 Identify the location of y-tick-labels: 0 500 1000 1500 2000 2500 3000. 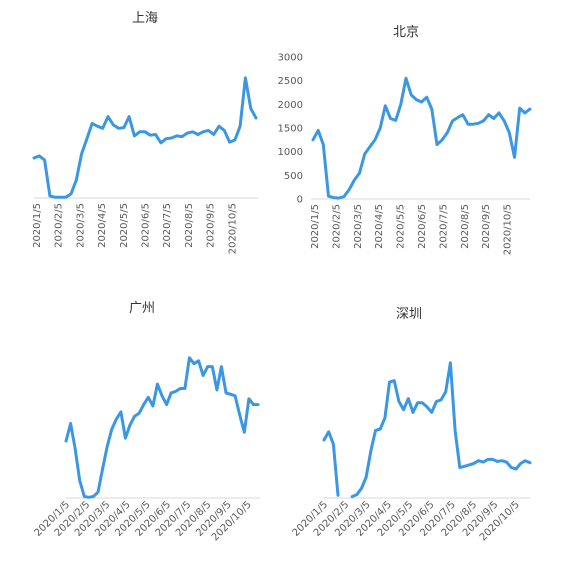
(290, 129).